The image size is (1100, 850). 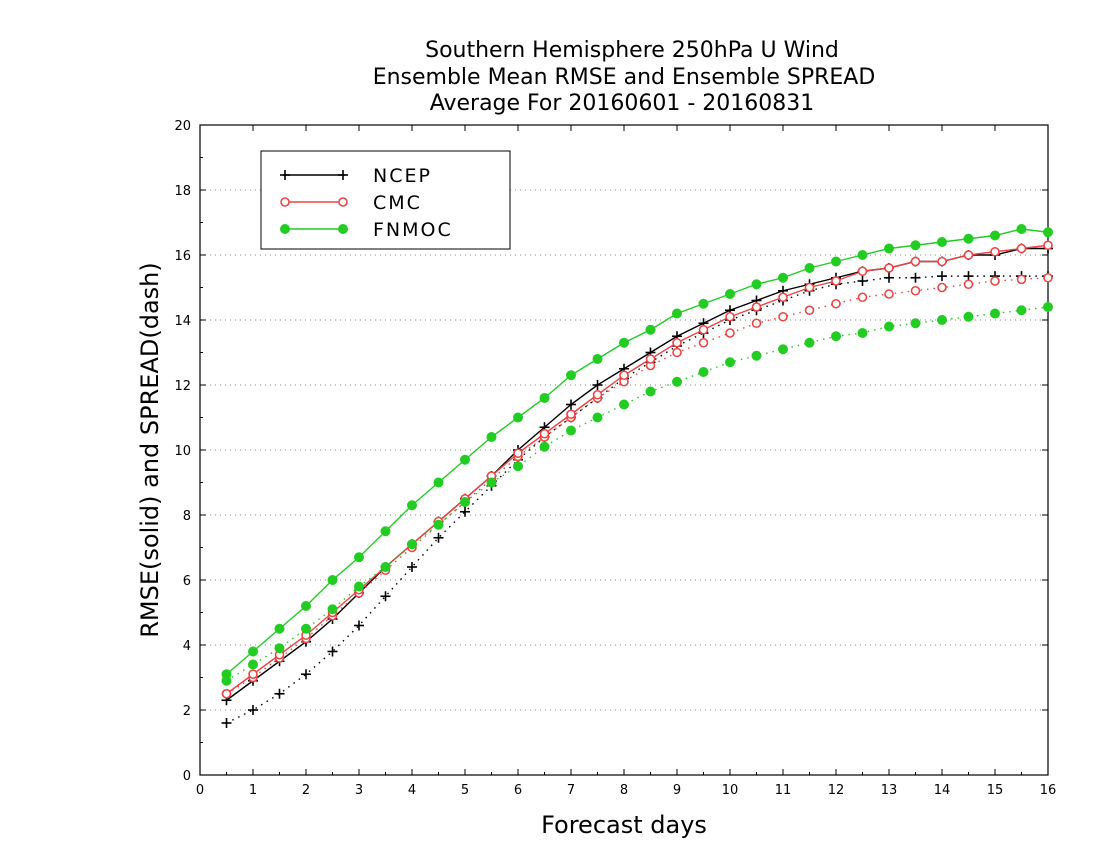 What do you see at coordinates (366, 230) in the screenshot?
I see `legend-item-fnmoc: FNMOC` at bounding box center [366, 230].